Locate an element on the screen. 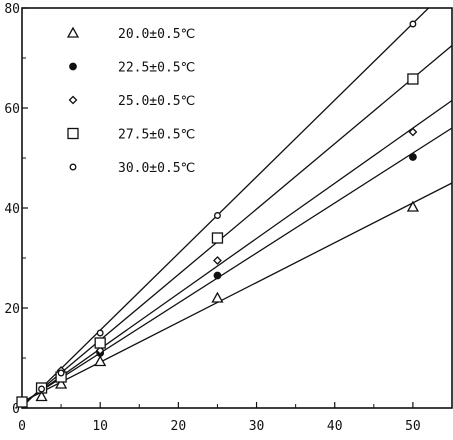  y-tick-label: 60 is located at coordinates (12, 109).